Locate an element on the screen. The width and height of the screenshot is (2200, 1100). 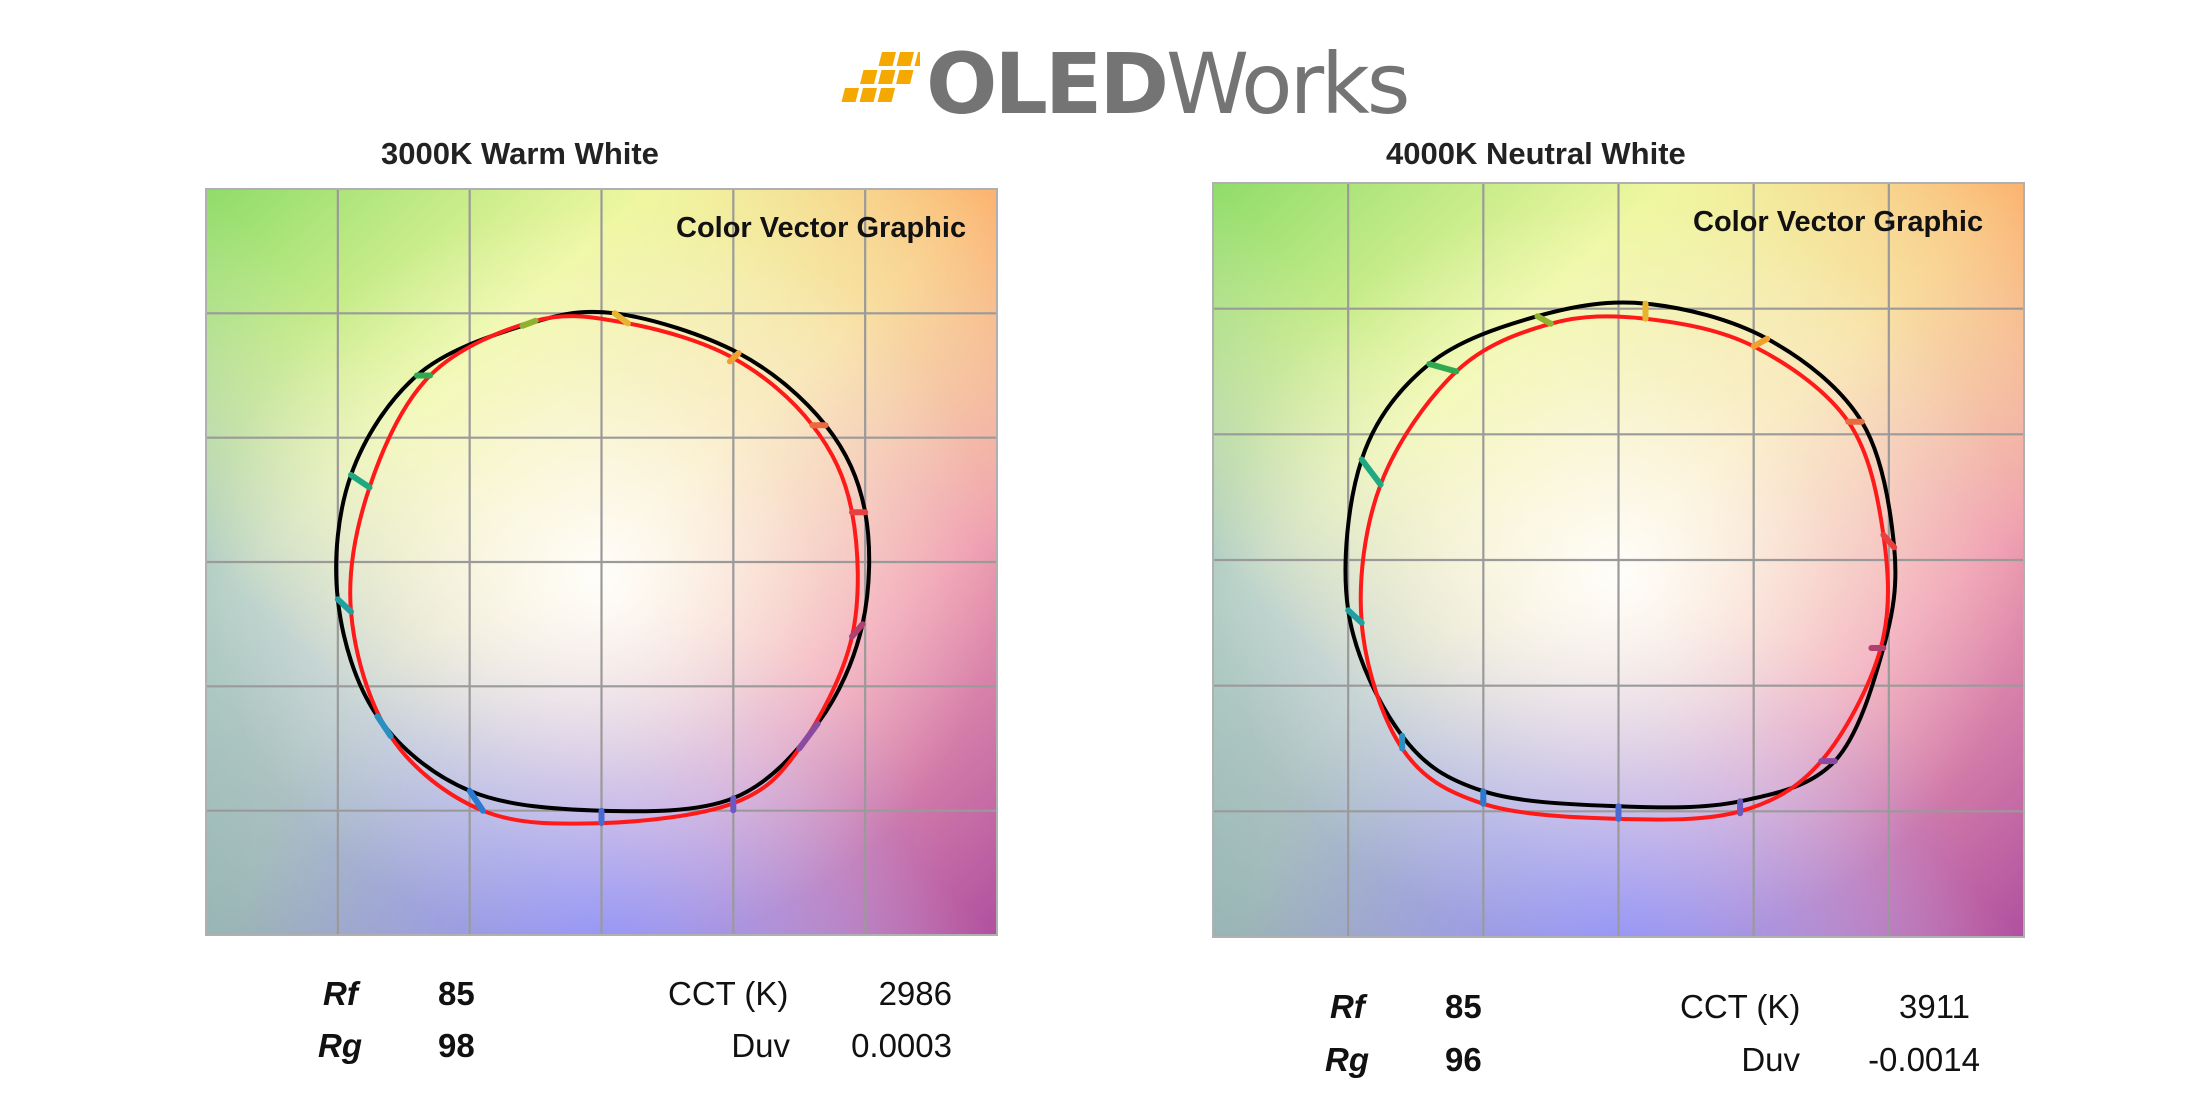
duv-label-1: Duv is located at coordinates (760, 1045).